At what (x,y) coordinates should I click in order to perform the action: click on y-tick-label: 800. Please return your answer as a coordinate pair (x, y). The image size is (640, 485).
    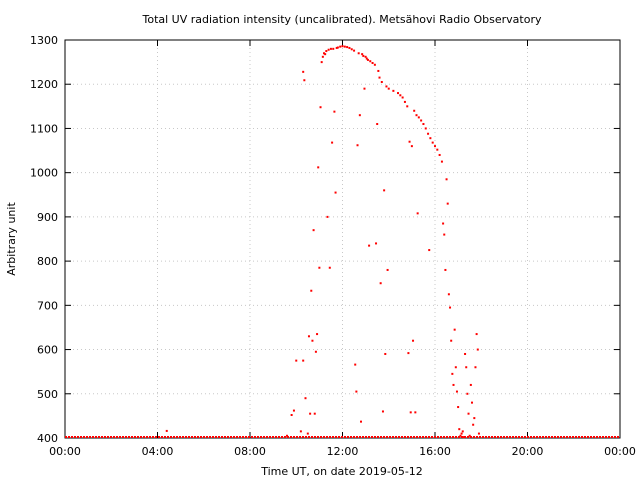
    Looking at the image, I should click on (47, 261).